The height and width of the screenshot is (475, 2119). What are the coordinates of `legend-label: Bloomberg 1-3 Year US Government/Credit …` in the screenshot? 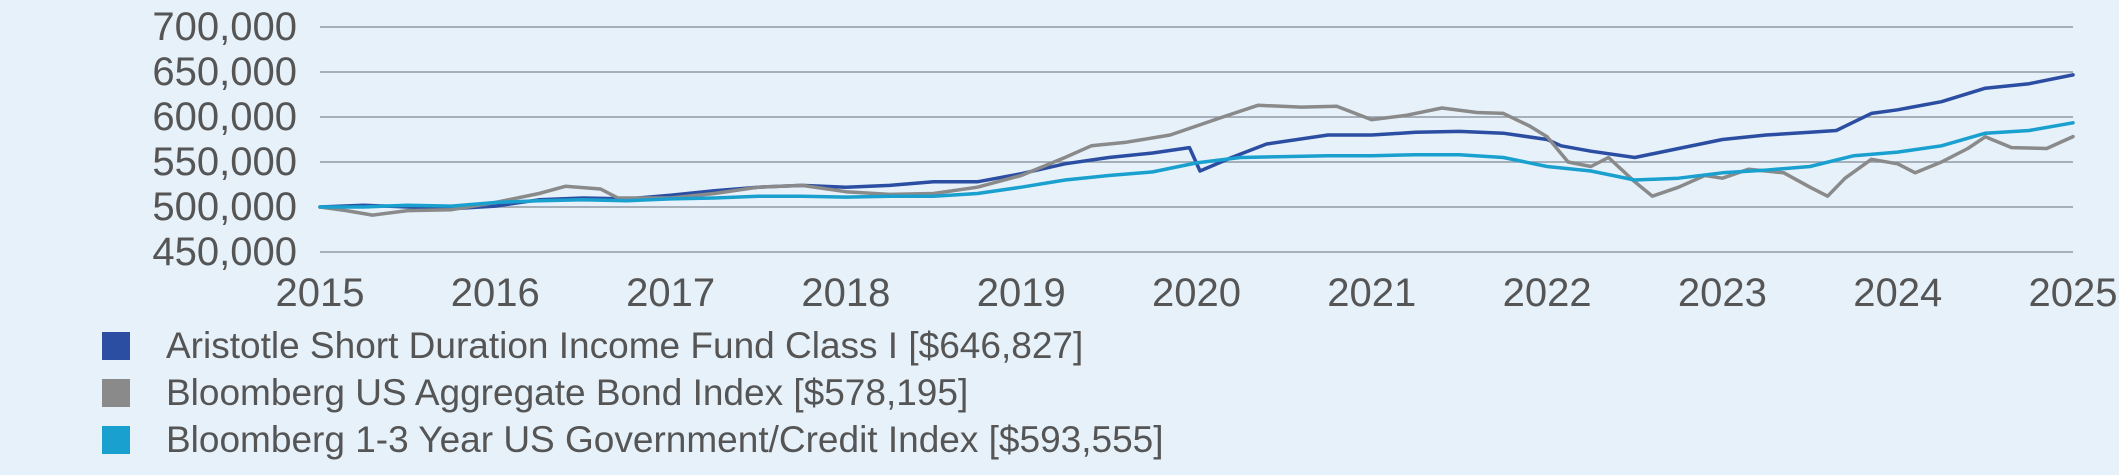 It's located at (665, 439).